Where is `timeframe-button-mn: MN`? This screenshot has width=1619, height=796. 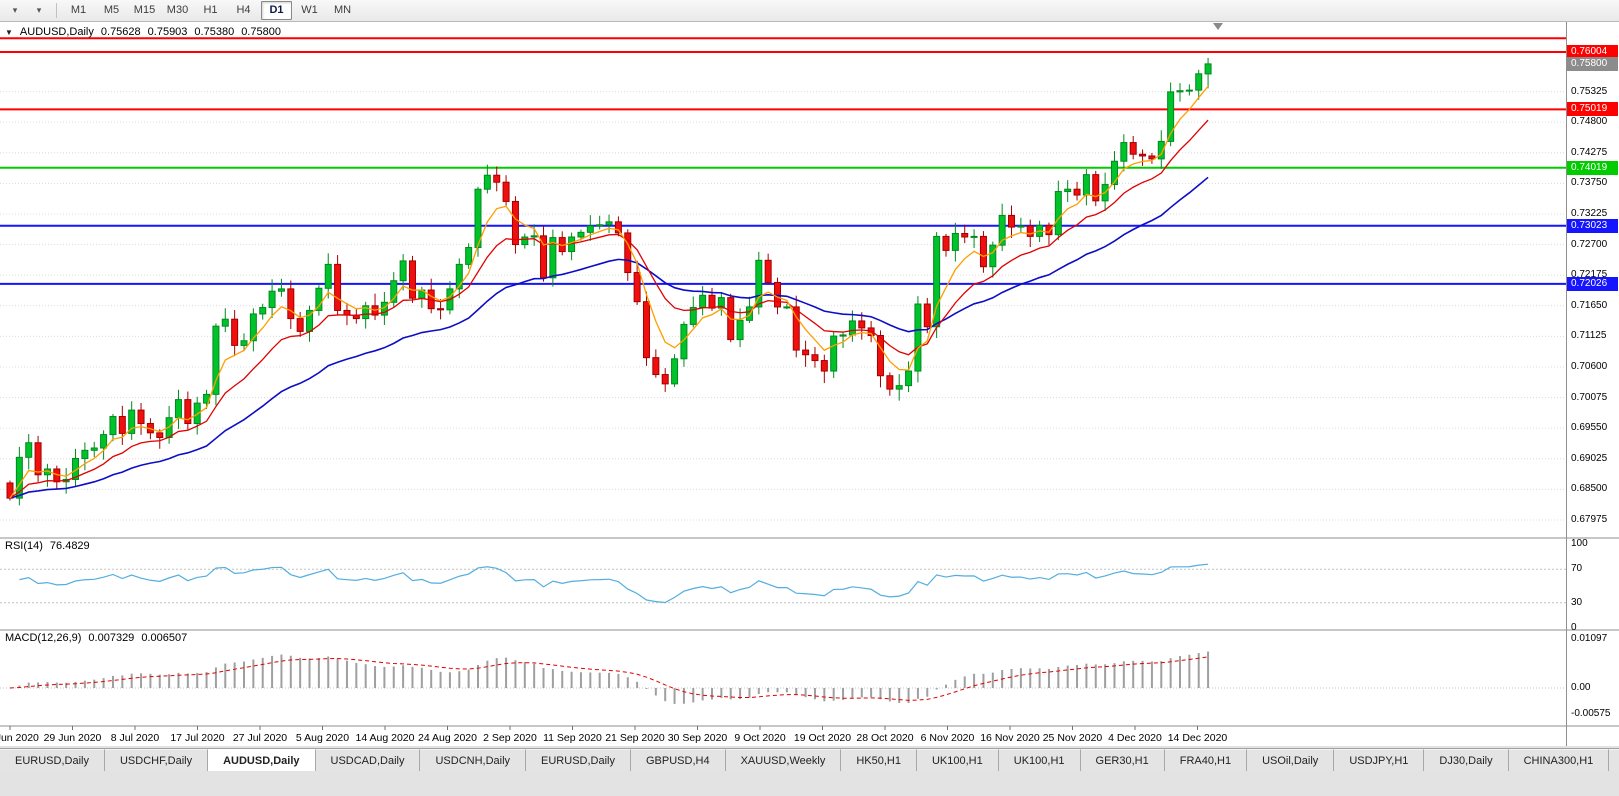 timeframe-button-mn: MN is located at coordinates (342, 10).